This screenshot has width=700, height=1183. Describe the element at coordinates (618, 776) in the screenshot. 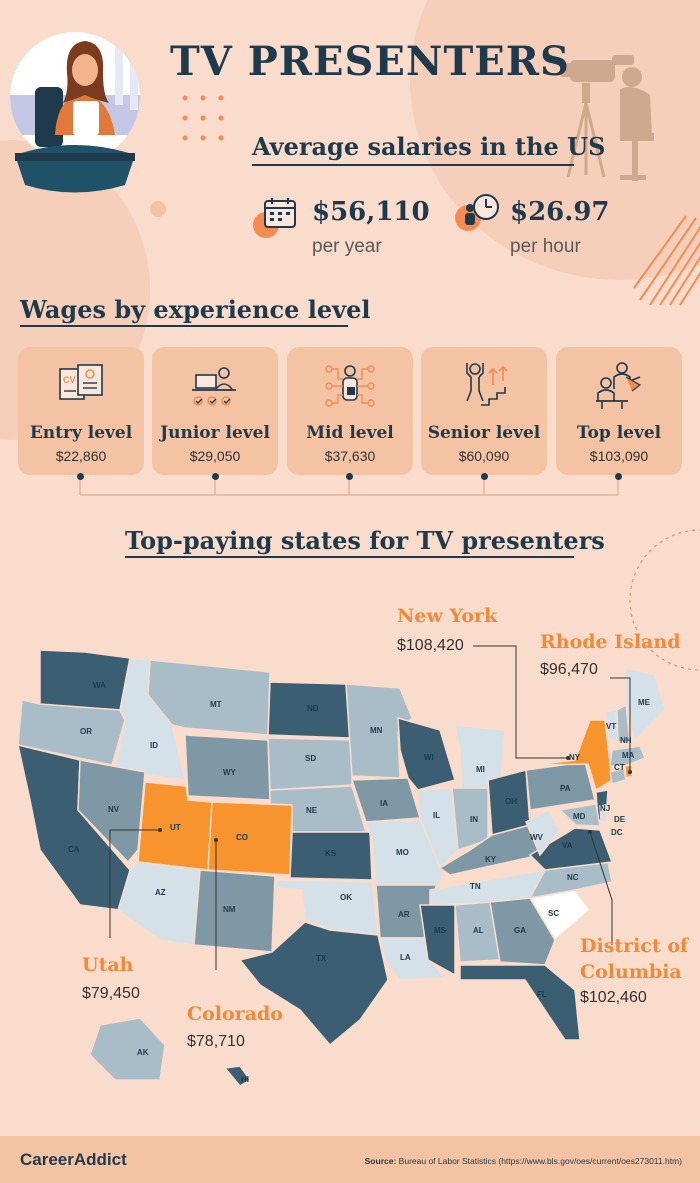

I see `state-ct` at that location.